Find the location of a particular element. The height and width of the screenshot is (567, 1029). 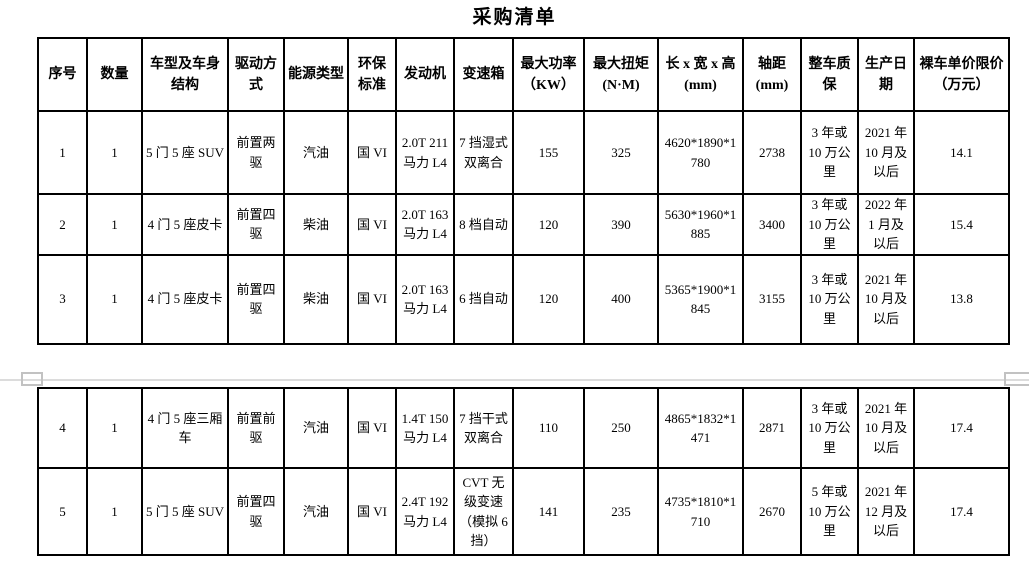

table-cell: 5365*1900*1845 is located at coordinates (700, 299).